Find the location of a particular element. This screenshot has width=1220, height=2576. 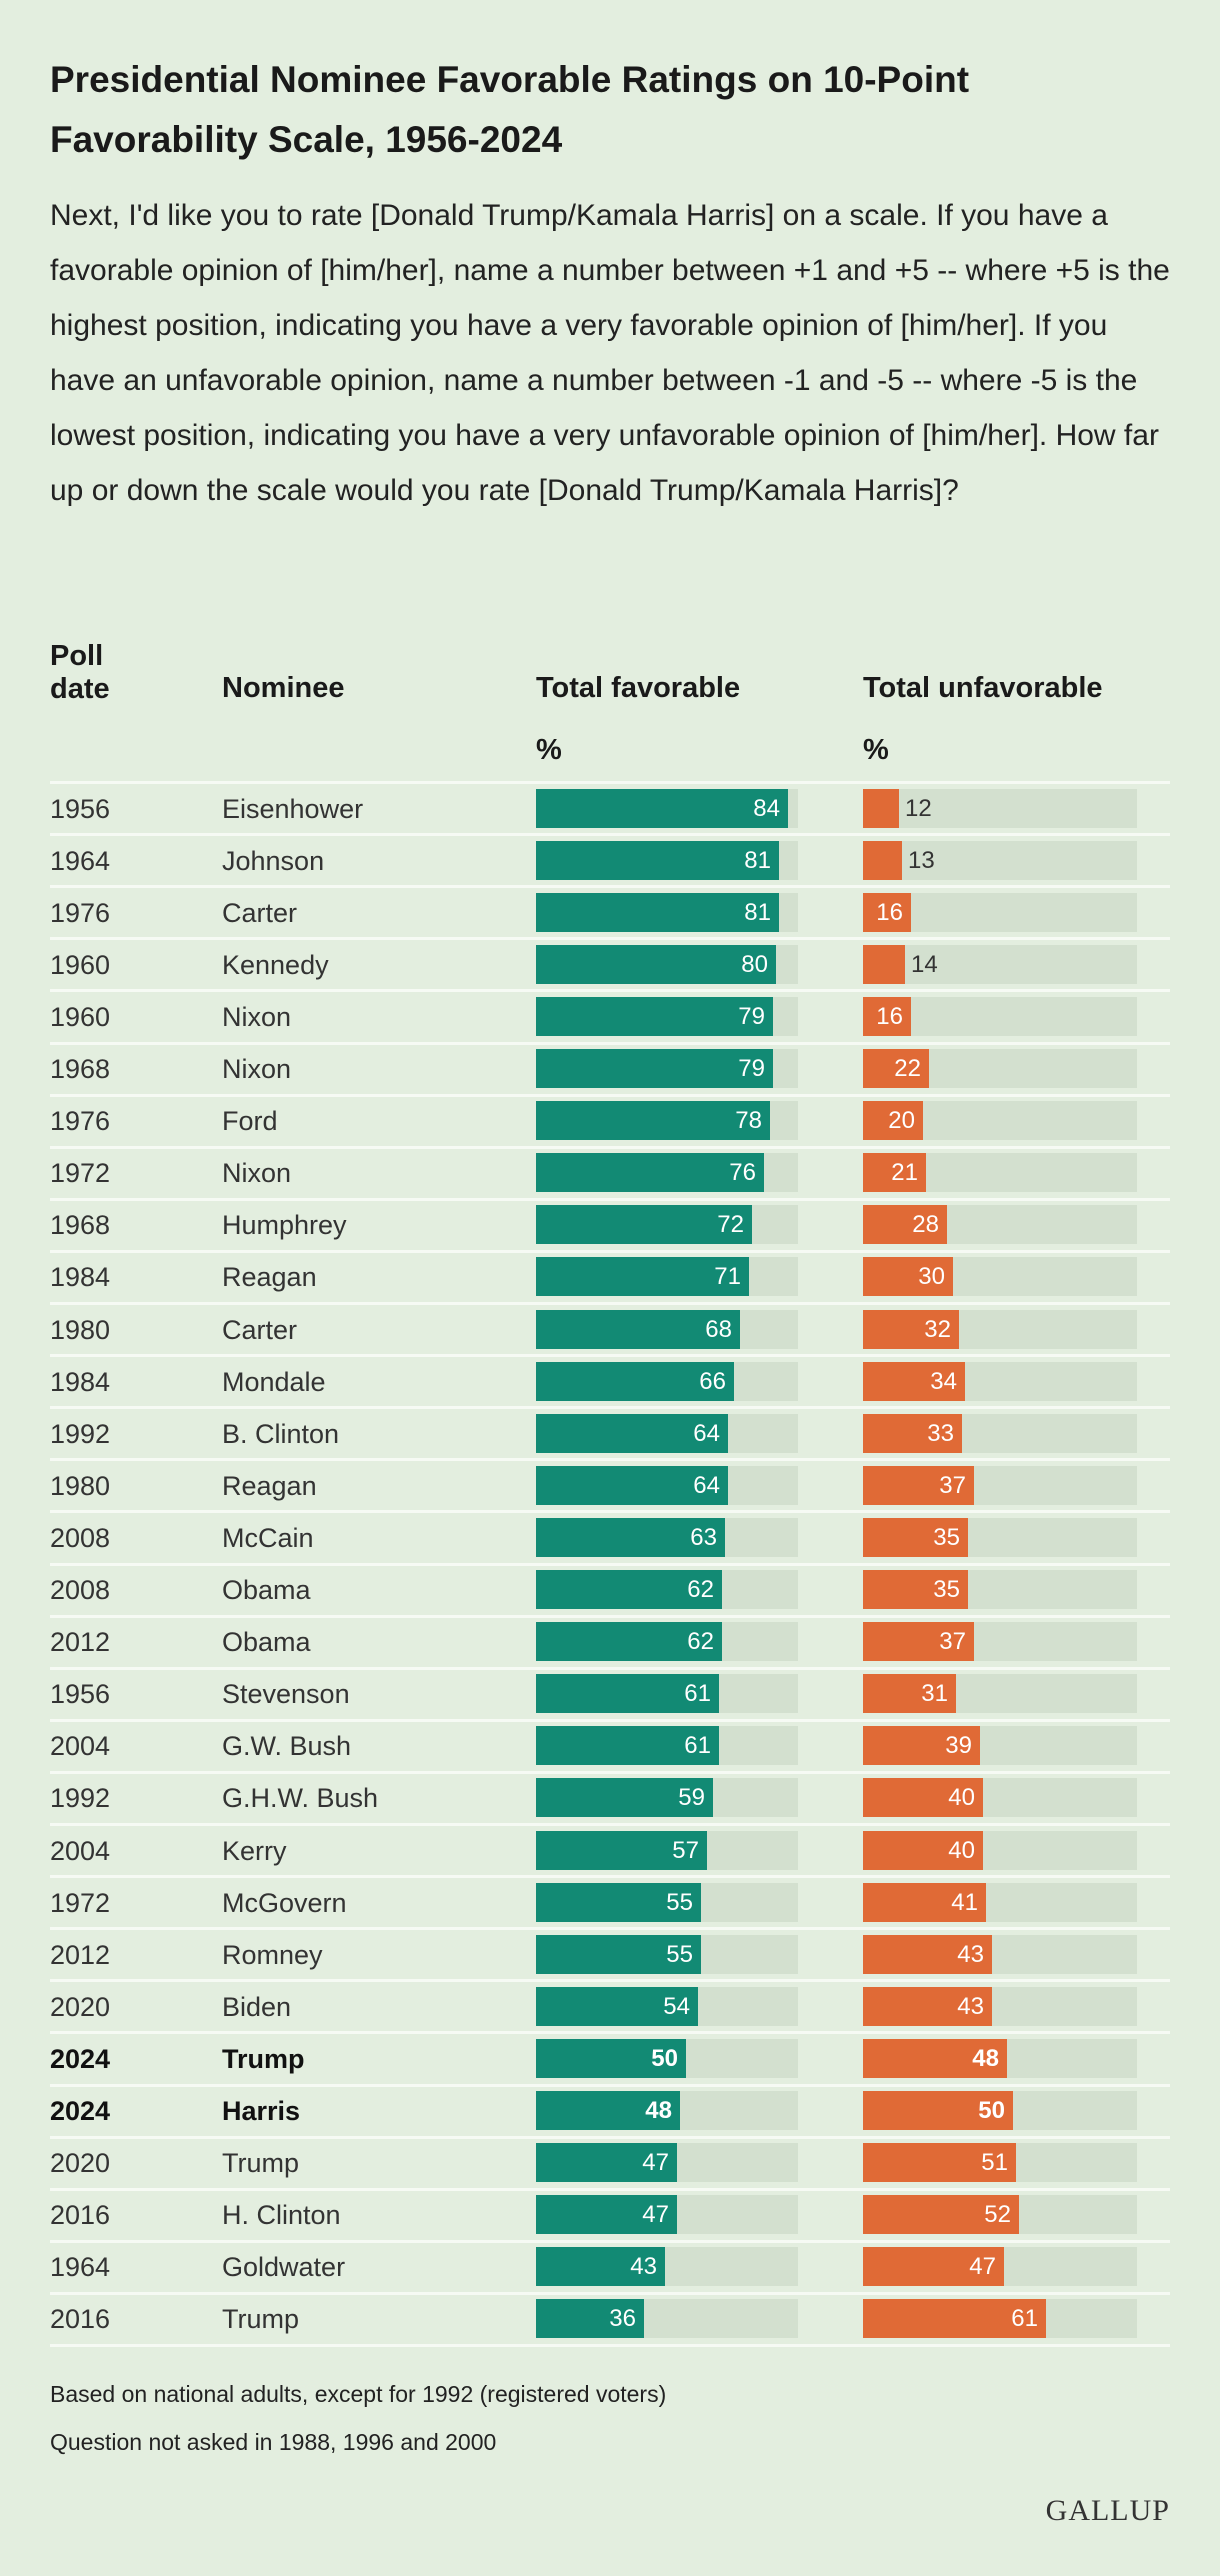

header-nominee: Nominee is located at coordinates (283, 688).